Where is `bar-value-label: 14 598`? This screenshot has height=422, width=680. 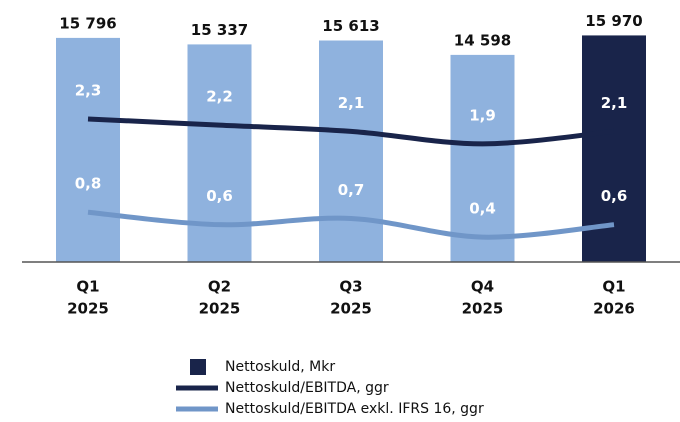
bar-value-label: 14 598 is located at coordinates (482, 40).